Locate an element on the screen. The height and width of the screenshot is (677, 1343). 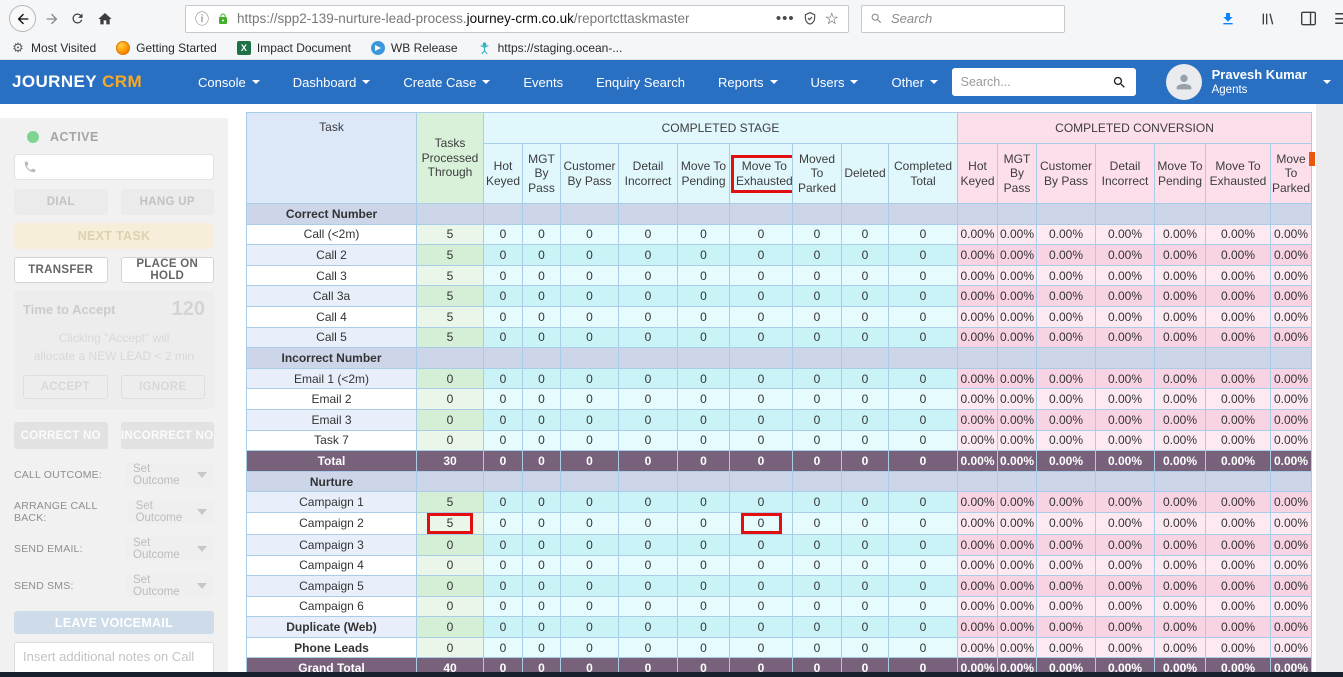
outcome-select-arrange-call-back: Set Outcome is located at coordinates (171, 512).